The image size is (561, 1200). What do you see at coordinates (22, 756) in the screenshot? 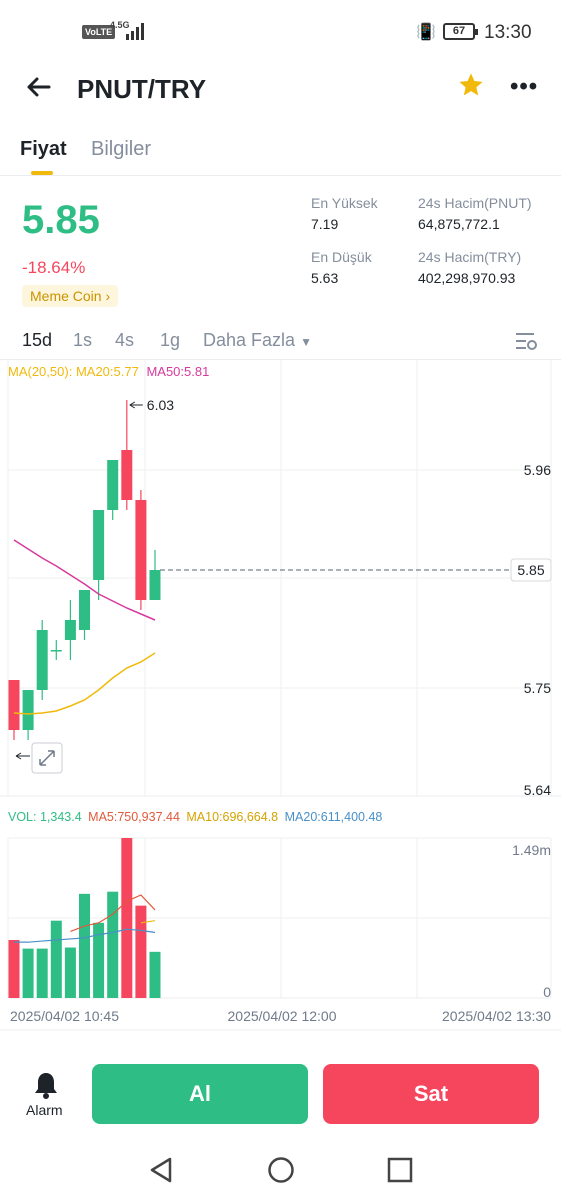
I see `low-marker-arrow` at bounding box center [22, 756].